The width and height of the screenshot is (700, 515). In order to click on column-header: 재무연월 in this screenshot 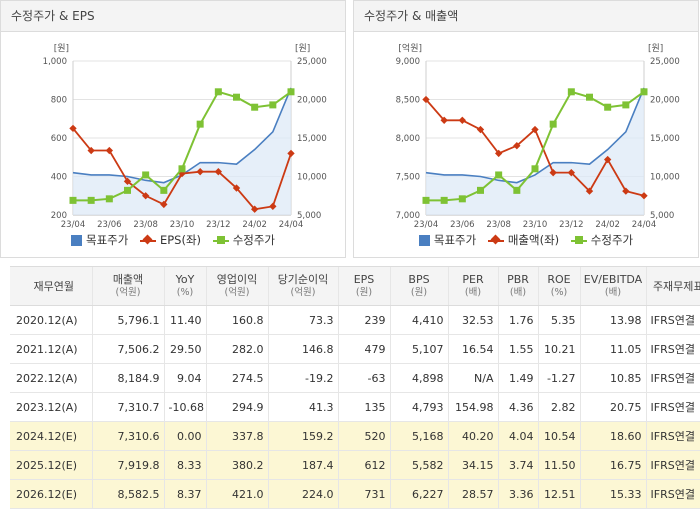, I will do `click(51, 286)`.